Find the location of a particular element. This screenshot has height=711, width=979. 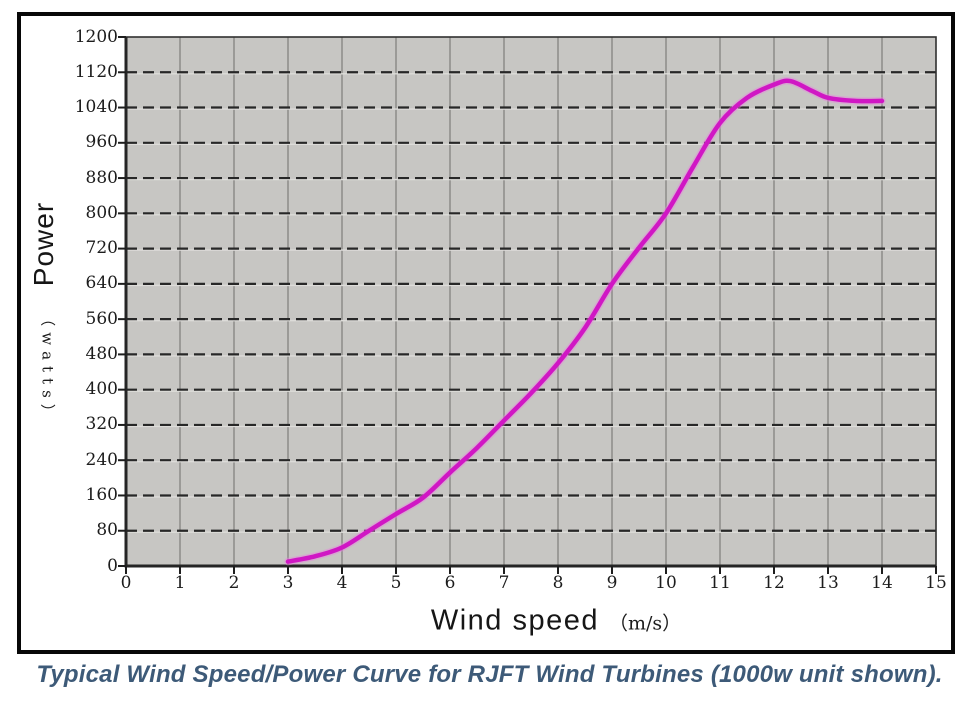

y-tick-label: 0 is located at coordinates (112, 565).